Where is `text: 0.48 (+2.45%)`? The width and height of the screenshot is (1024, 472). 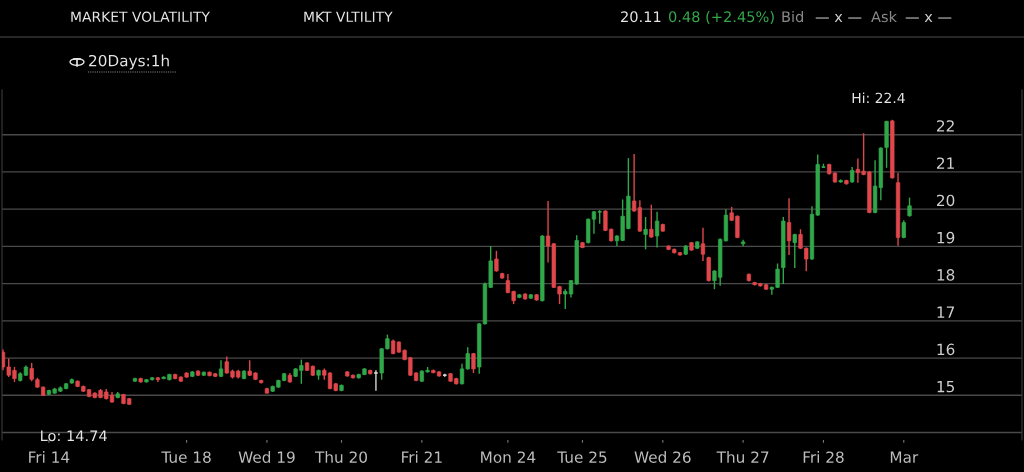 text: 0.48 (+2.45%) is located at coordinates (721, 17).